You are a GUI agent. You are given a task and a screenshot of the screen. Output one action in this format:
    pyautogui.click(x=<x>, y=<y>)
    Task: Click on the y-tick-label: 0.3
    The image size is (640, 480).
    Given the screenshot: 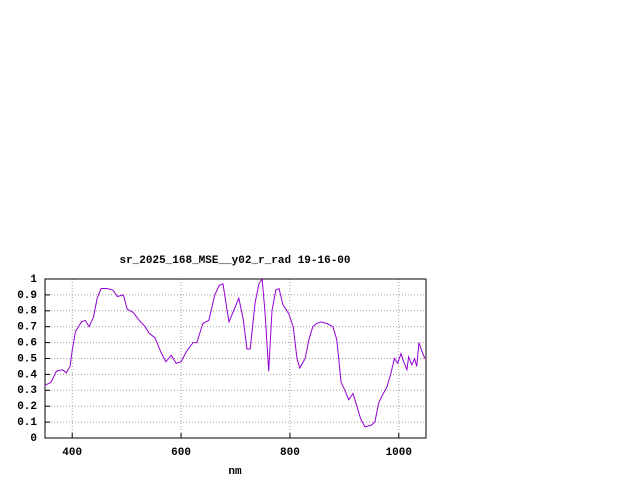 What is the action you would take?
    pyautogui.click(x=27, y=391)
    